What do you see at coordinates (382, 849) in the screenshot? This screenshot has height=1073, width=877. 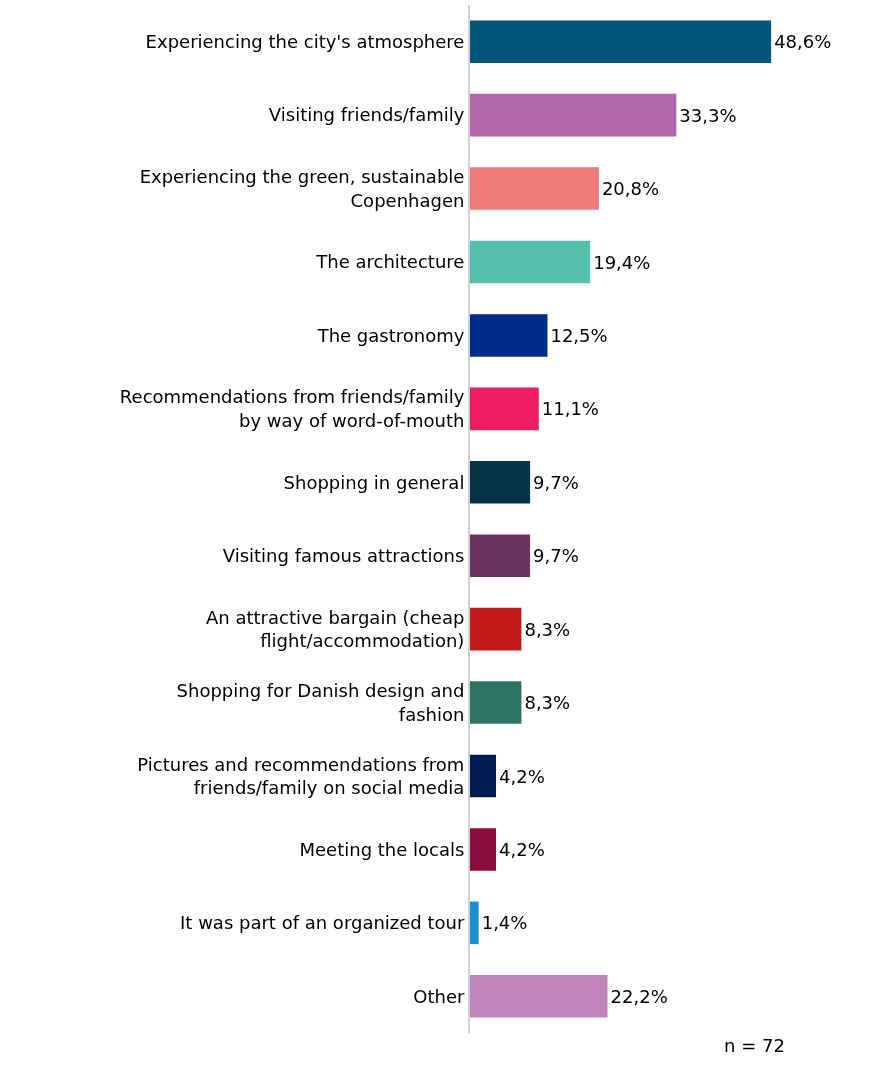 I see `y-tick-label: Meeting the locals` at bounding box center [382, 849].